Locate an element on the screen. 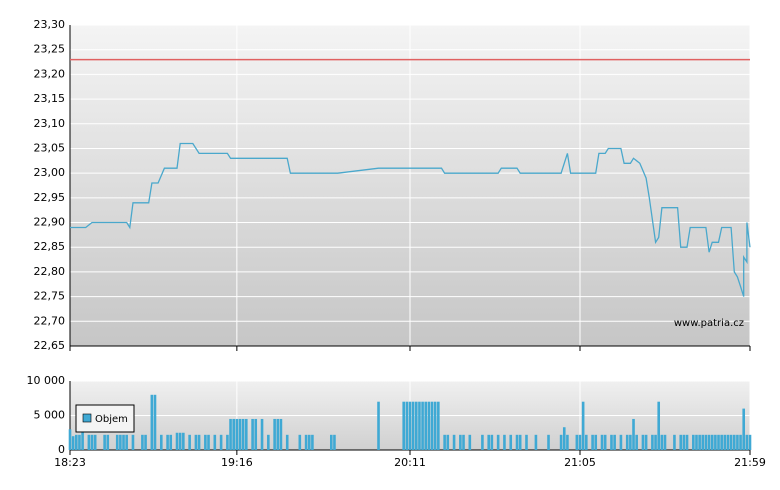  y-tick-label: 22,70 is located at coordinates (50, 320).